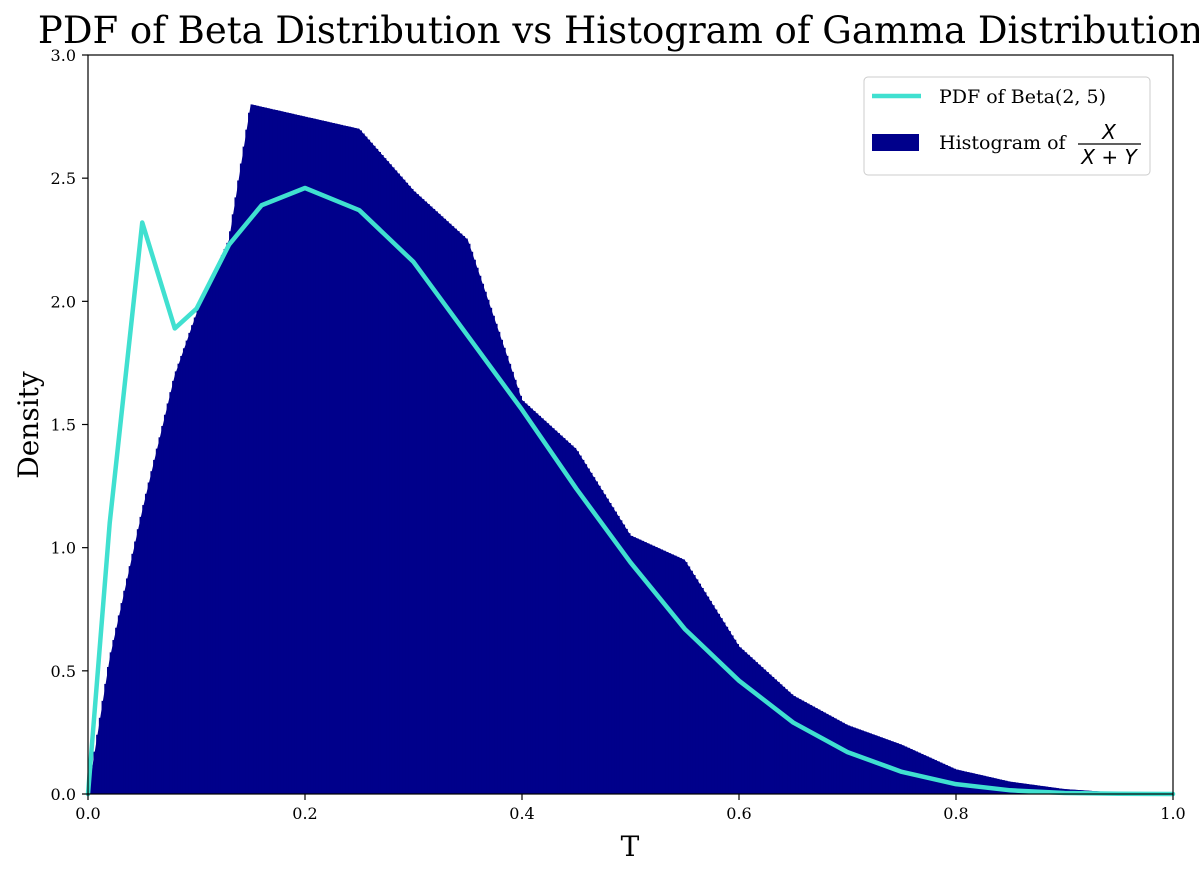 The width and height of the screenshot is (1199, 875). I want to click on legend-box, so click(1007, 126).